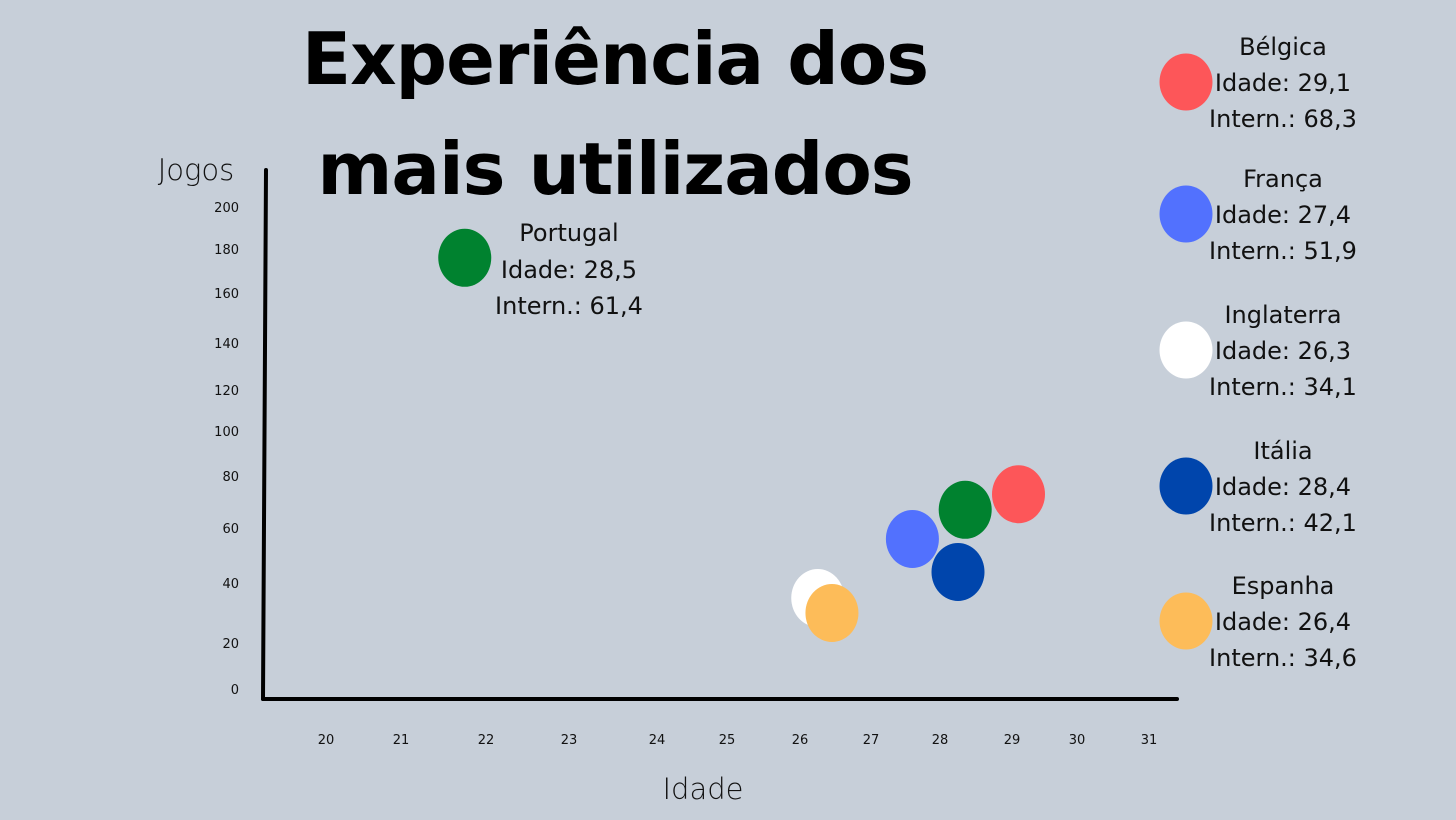 This screenshot has height=820, width=1456. I want to click on legend-age: Idade: 26,4, so click(1283, 622).